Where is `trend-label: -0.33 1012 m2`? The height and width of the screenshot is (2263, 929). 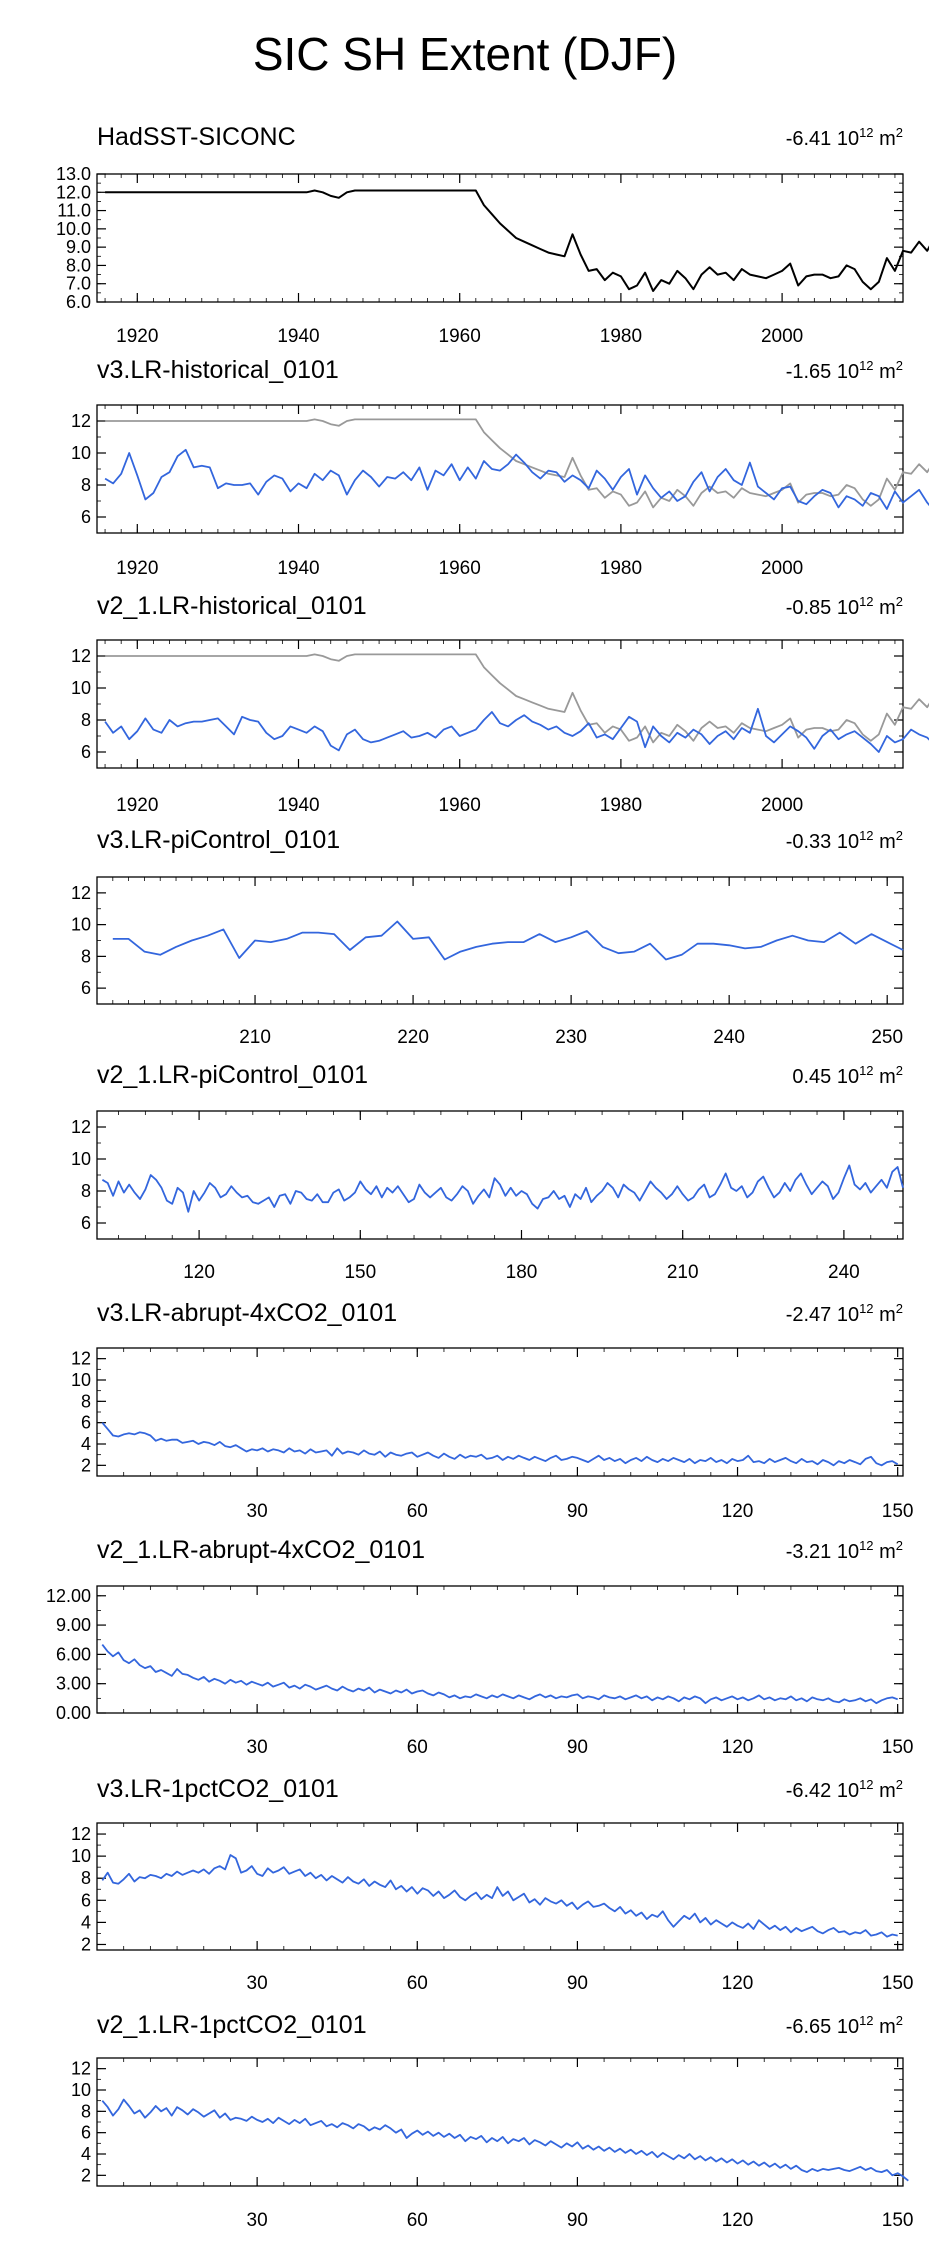 trend-label: -0.33 1012 m2 is located at coordinates (844, 840).